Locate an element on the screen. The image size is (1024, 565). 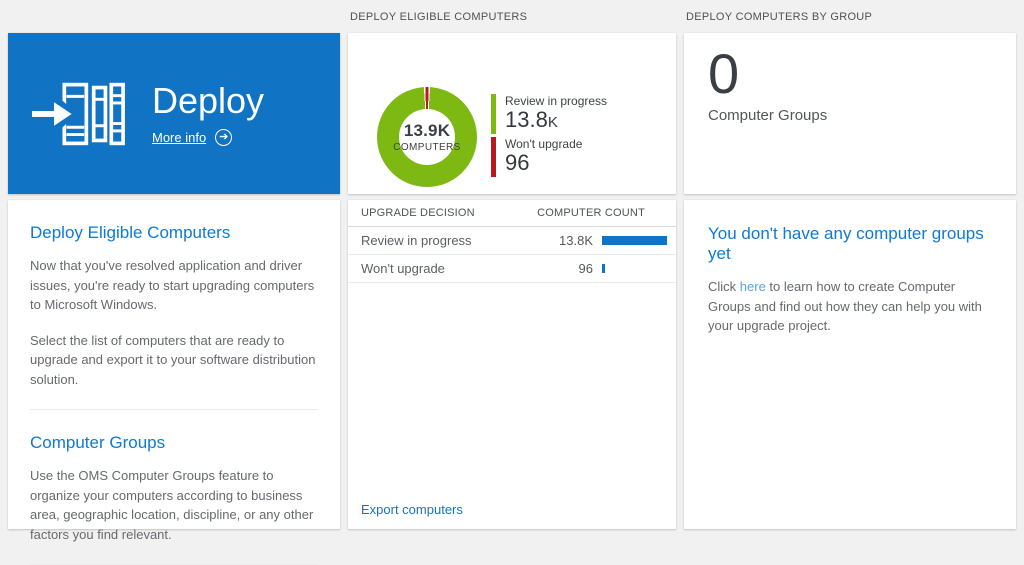
section-heading-deploy-eligible: Deploy Eligible Computers is located at coordinates (130, 232).